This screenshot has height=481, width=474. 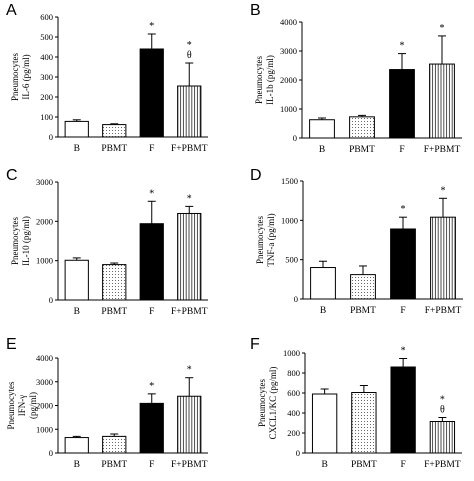 I want to click on y-tick-label: 300, so click(x=46, y=77).